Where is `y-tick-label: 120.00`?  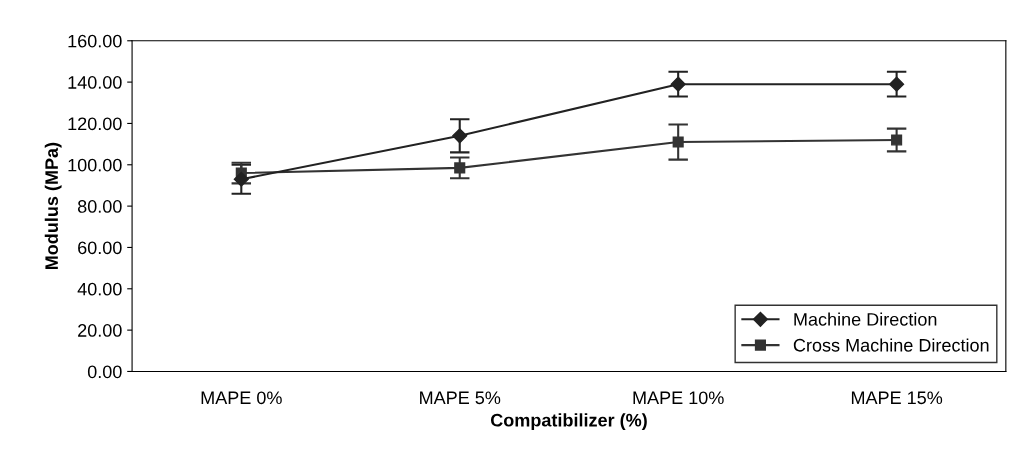
y-tick-label: 120.00 is located at coordinates (95, 124).